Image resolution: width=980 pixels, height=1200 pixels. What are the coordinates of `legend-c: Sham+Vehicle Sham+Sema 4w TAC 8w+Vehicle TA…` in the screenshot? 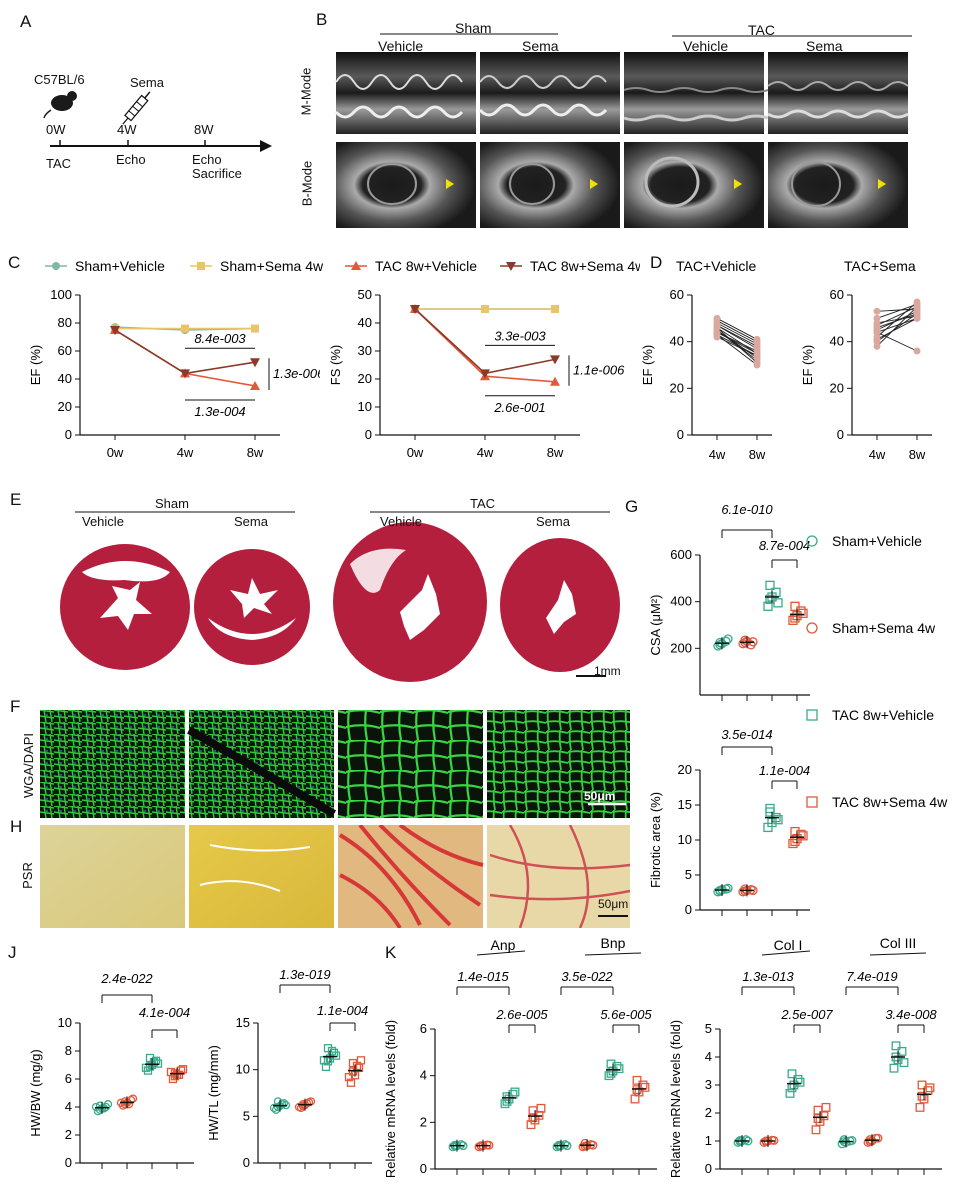 It's located at (342, 266).